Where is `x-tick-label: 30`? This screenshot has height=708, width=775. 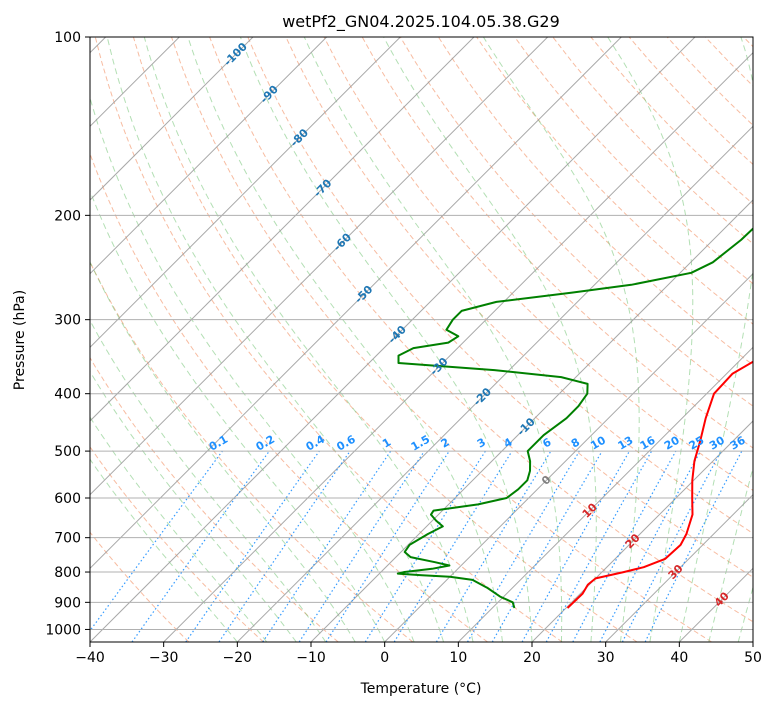 x-tick-label: 30 is located at coordinates (606, 658).